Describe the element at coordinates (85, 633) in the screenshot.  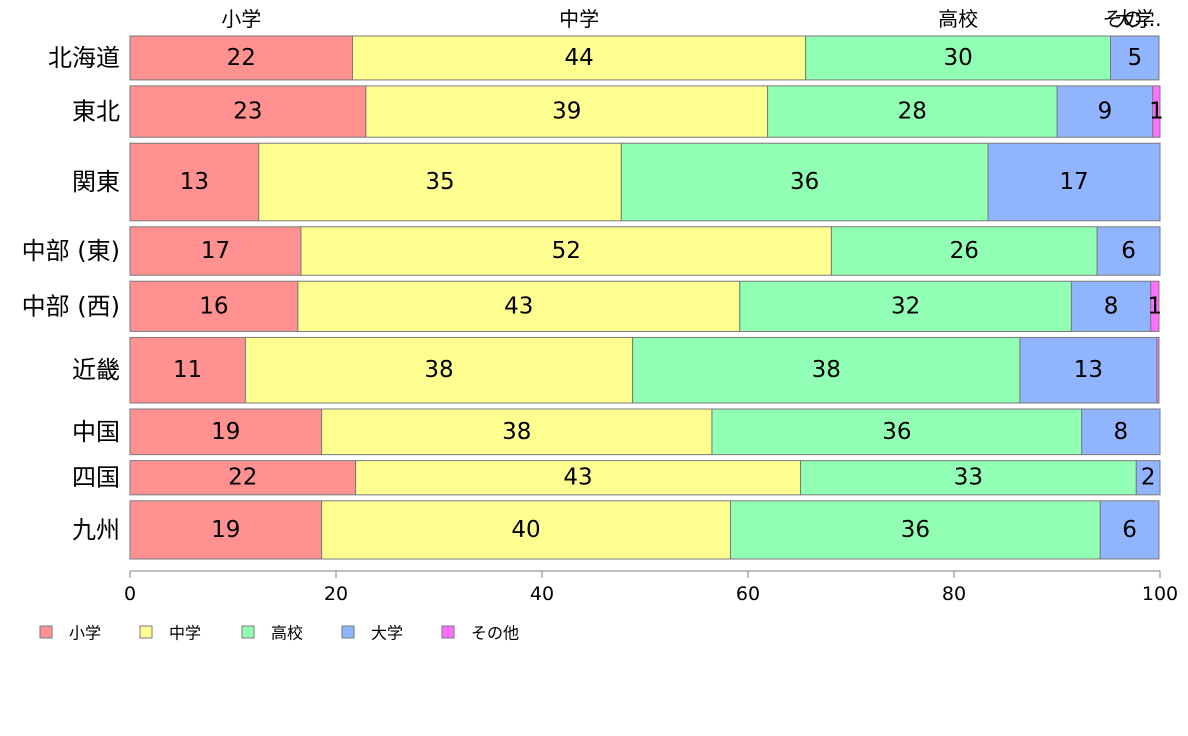
I see `legend-label: 小学` at that location.